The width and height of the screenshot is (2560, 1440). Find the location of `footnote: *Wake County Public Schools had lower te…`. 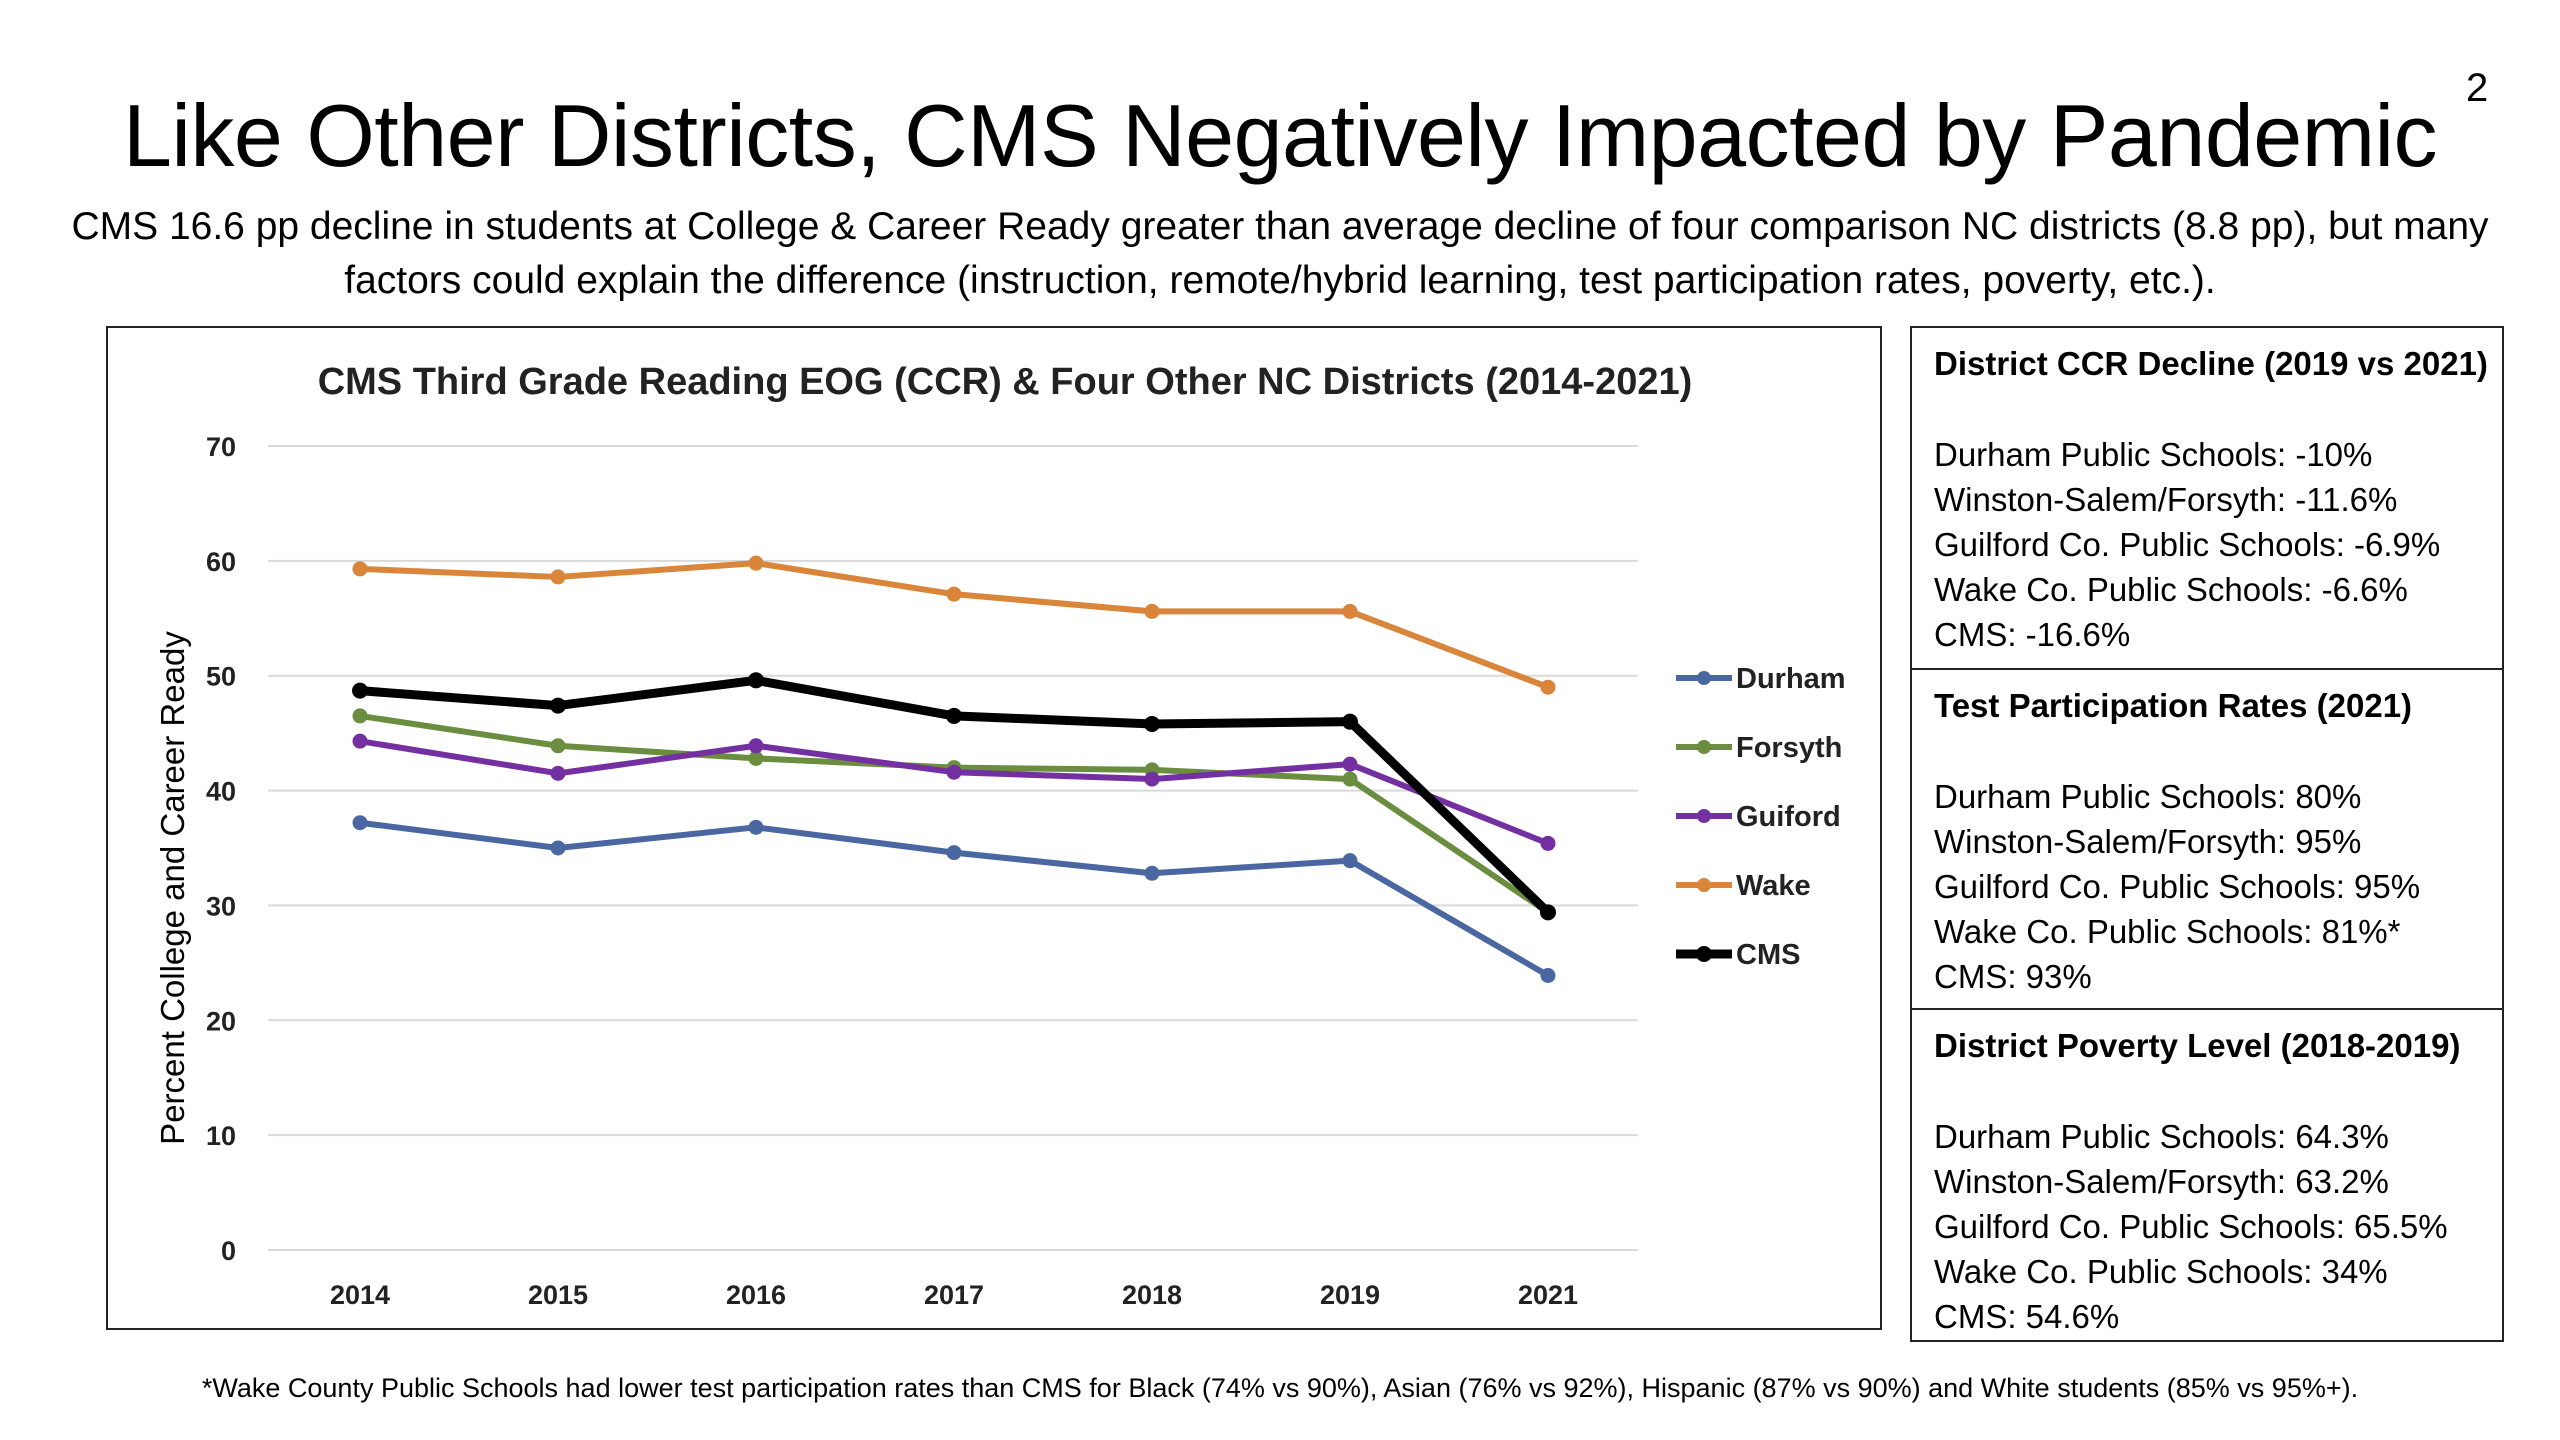

footnote: *Wake County Public Schools had lower te… is located at coordinates (1280, 1388).